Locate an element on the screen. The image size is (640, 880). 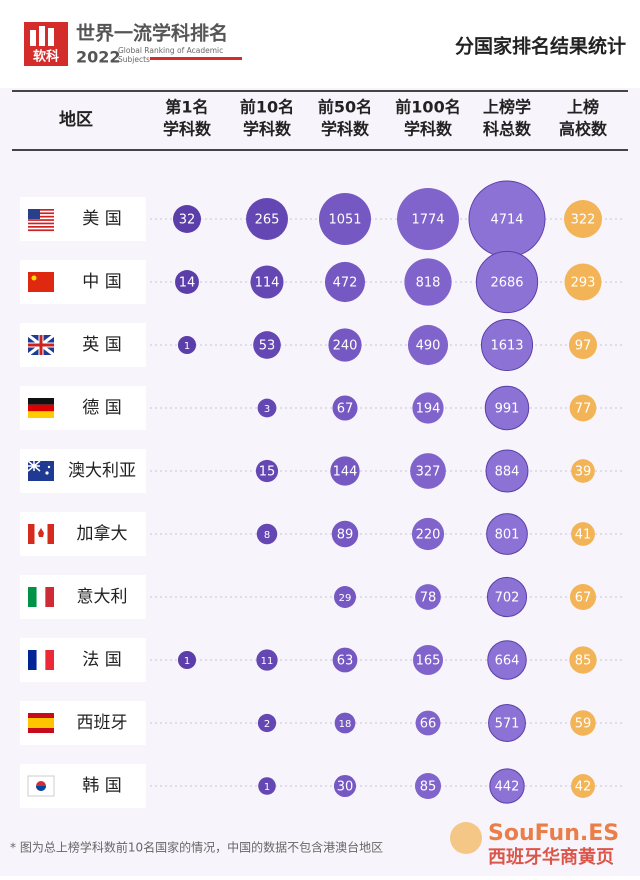
bubble-label: 67 is located at coordinates (583, 598).